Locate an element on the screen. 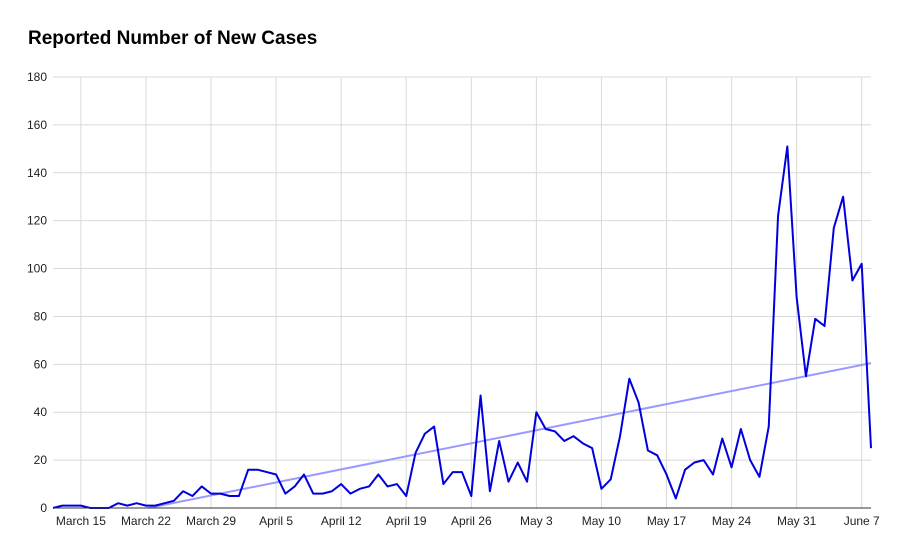 Image resolution: width=899 pixels, height=556 pixels. x-tick-label: March 15 is located at coordinates (81, 521).